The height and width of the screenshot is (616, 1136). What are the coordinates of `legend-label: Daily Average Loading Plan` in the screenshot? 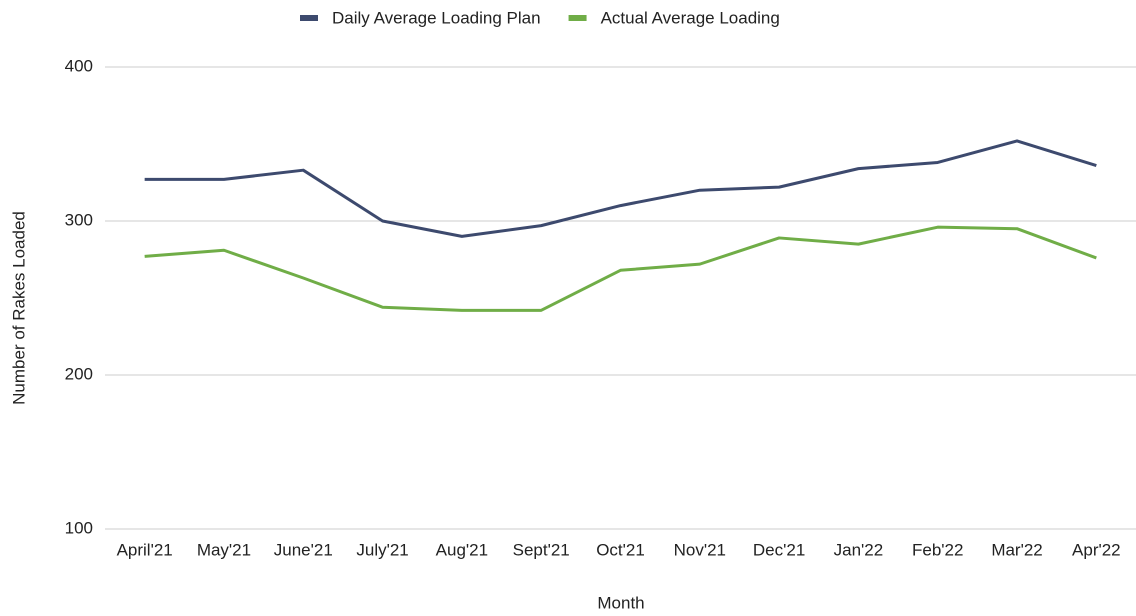 It's located at (436, 17).